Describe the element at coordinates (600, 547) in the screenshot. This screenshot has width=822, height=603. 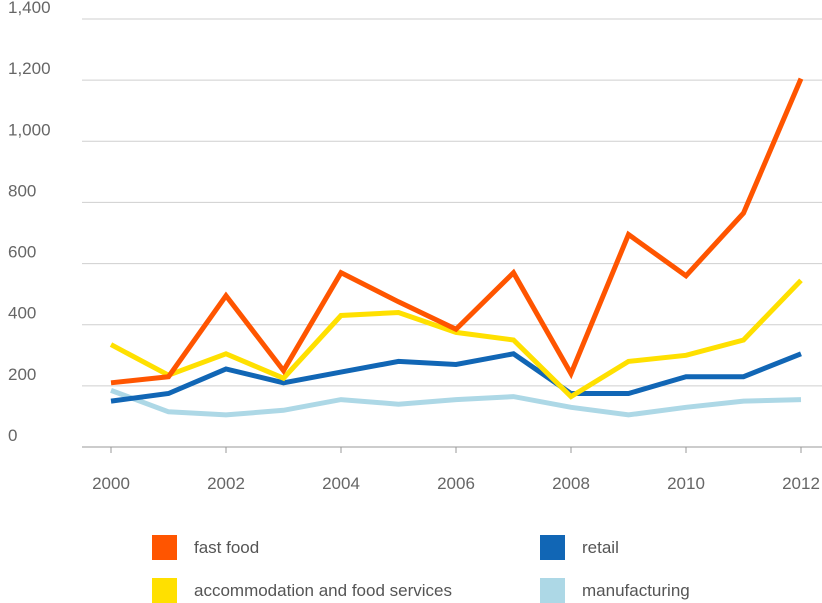
I see `legend-label-retail: retail` at that location.